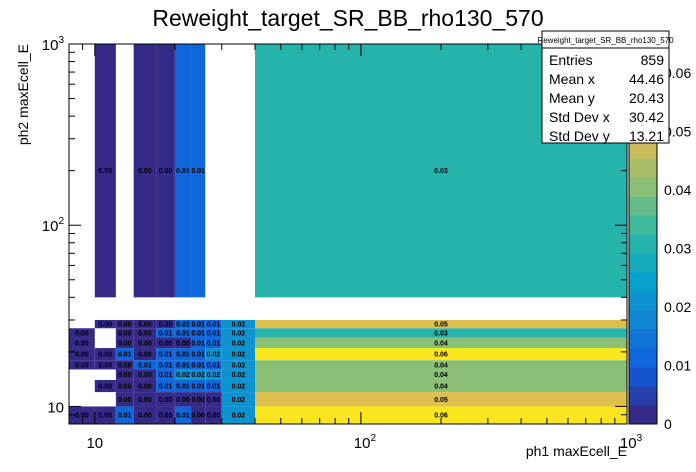  I want to click on palette-tick-label: 0.02, so click(677, 307).